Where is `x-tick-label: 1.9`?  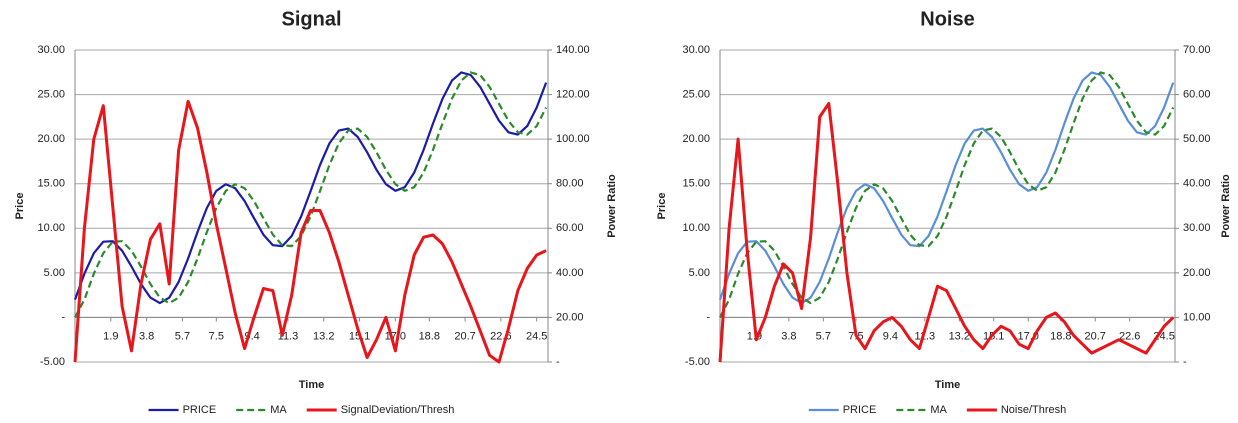
x-tick-label: 1.9 is located at coordinates (110, 336).